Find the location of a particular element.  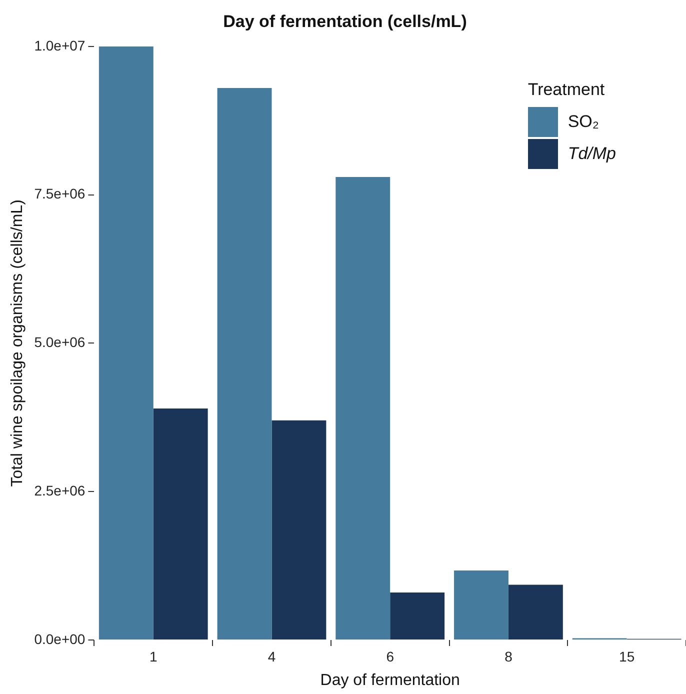

y-tick-label: 5.0e+06 is located at coordinates (60, 342).